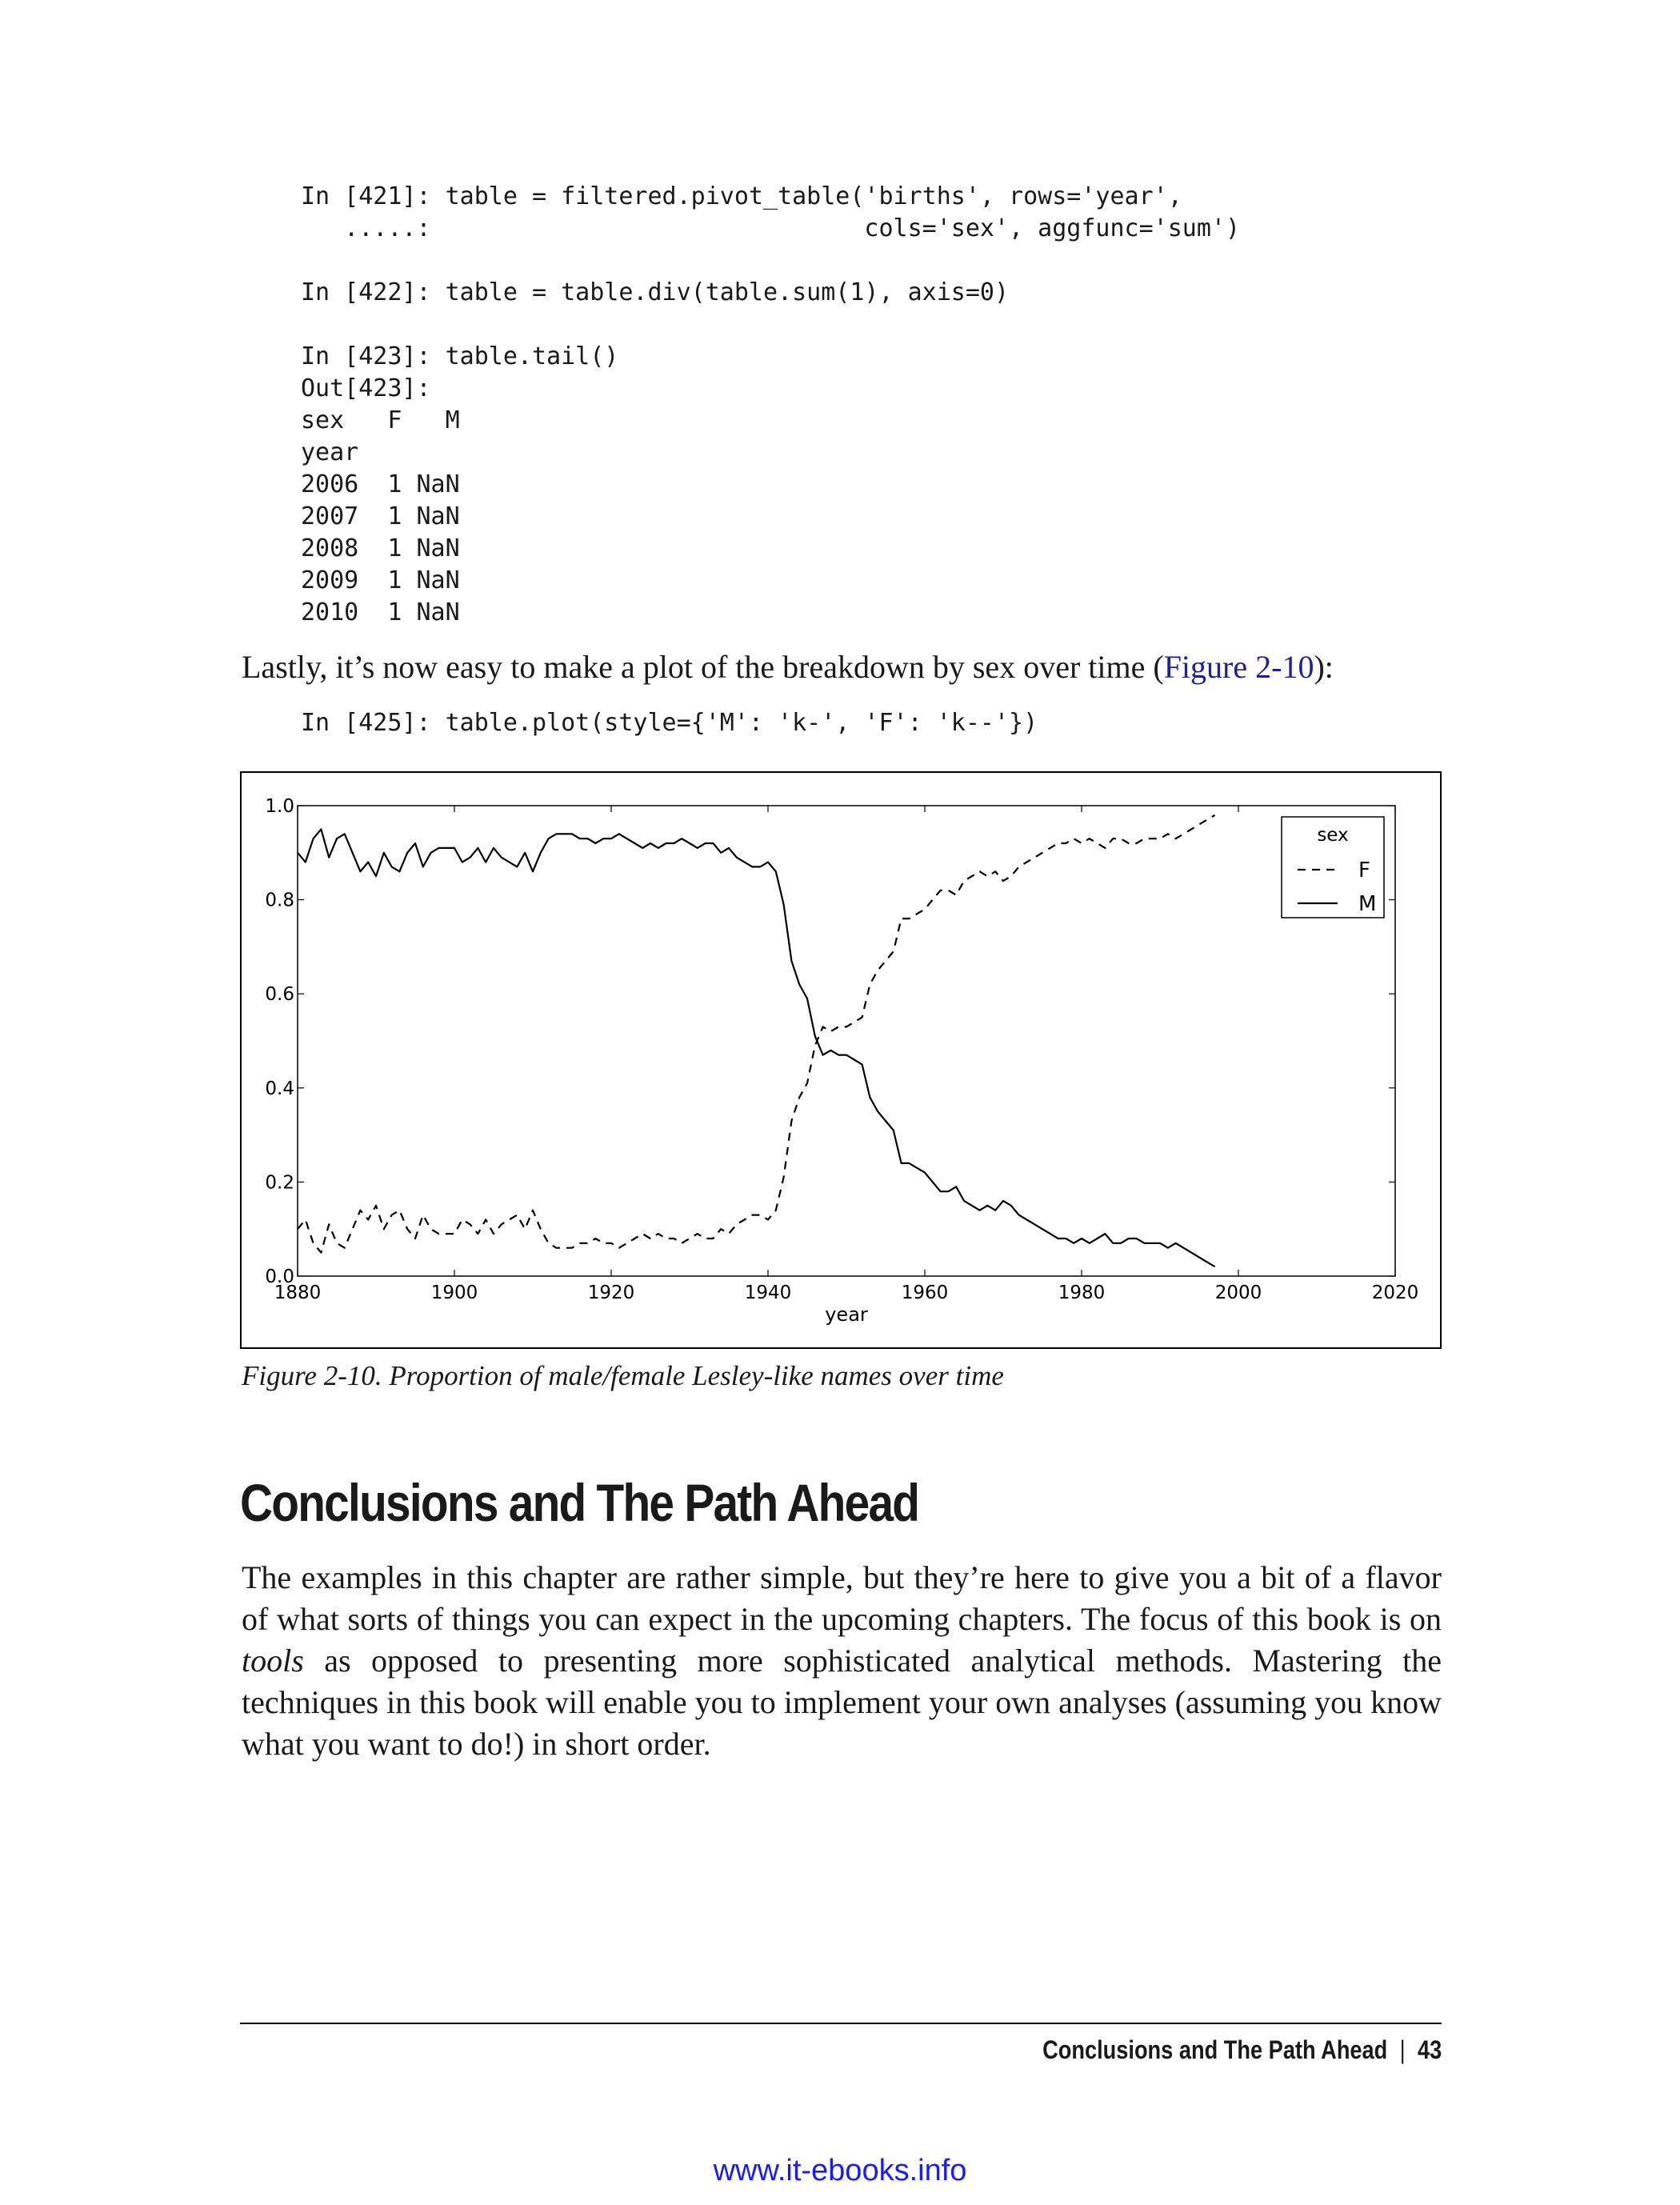 The width and height of the screenshot is (1680, 2205). I want to click on y-tick-label: 0.2, so click(279, 1182).